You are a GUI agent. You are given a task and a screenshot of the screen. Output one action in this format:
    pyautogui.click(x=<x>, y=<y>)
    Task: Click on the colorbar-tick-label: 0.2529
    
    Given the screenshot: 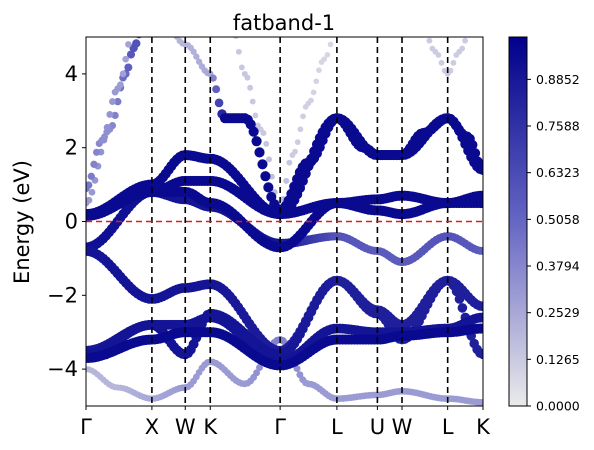 What is the action you would take?
    pyautogui.click(x=558, y=312)
    